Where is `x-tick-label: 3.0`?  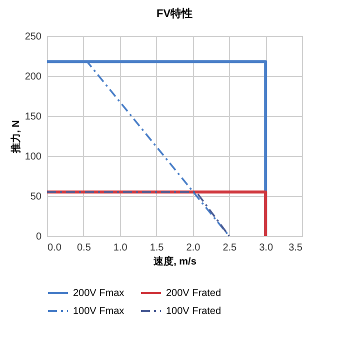
x-tick-label: 3.0 is located at coordinates (266, 248).